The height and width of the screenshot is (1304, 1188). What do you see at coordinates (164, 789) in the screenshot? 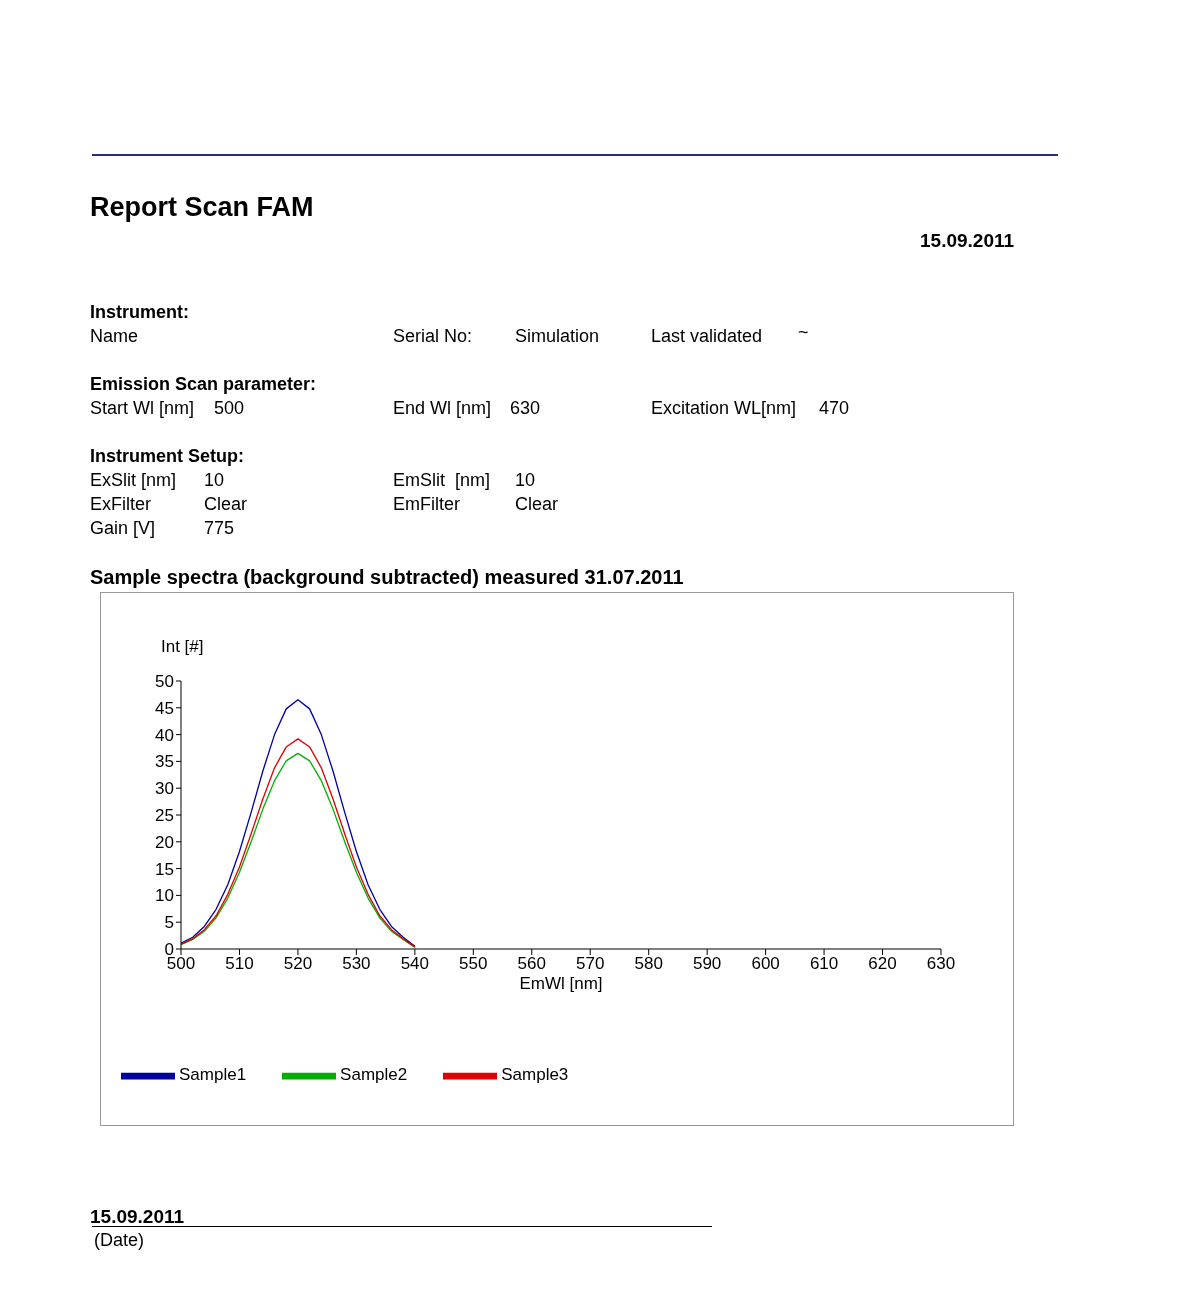
I see `y-tick-label: 30` at bounding box center [164, 789].